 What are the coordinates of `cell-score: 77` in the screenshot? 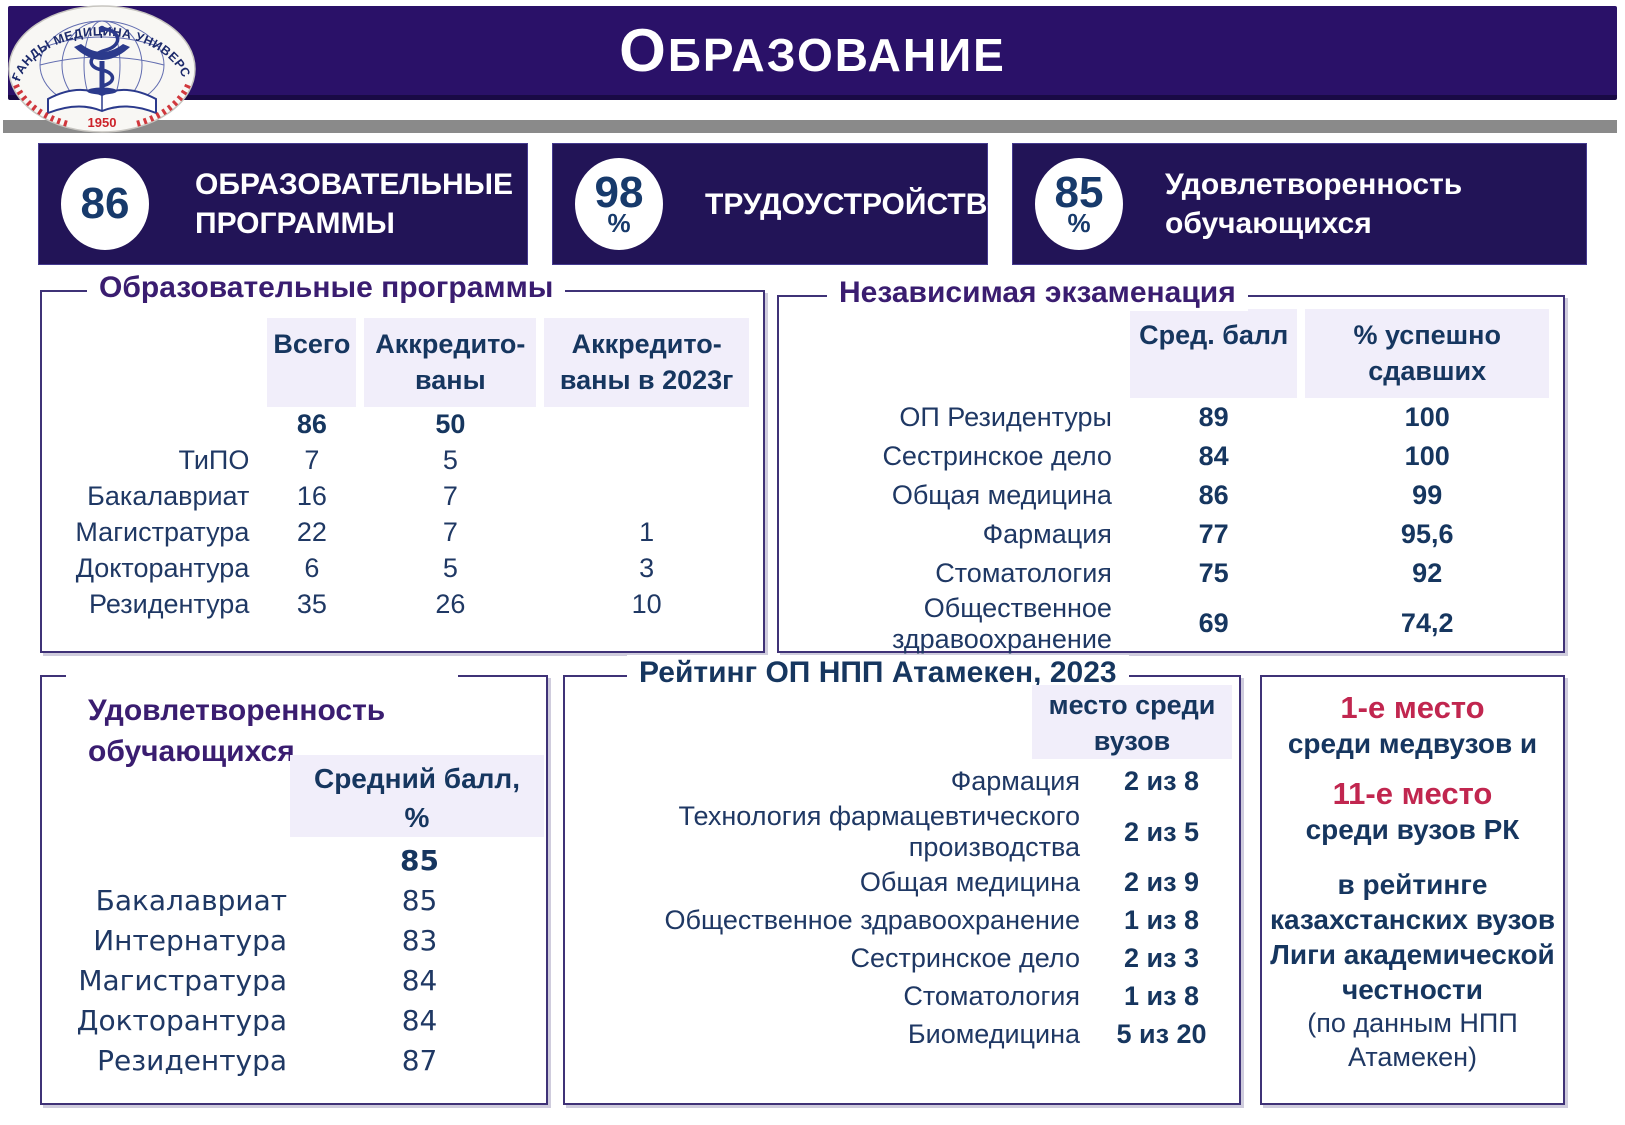 It's located at (1213, 533).